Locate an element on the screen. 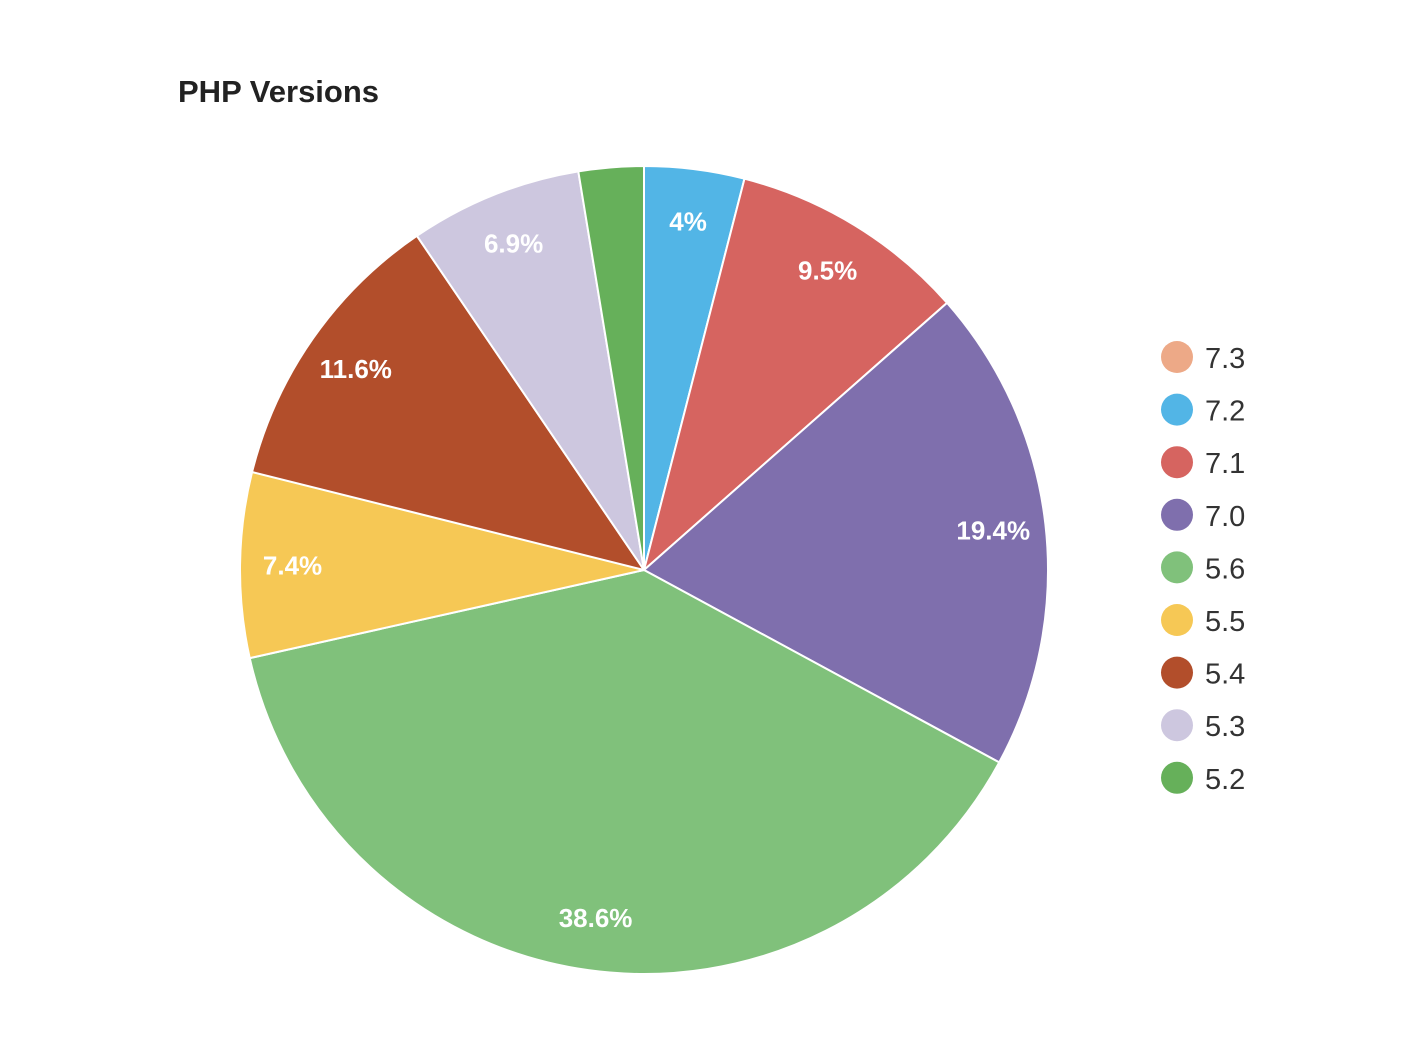  legend-marker-5.4 is located at coordinates (1177, 672).